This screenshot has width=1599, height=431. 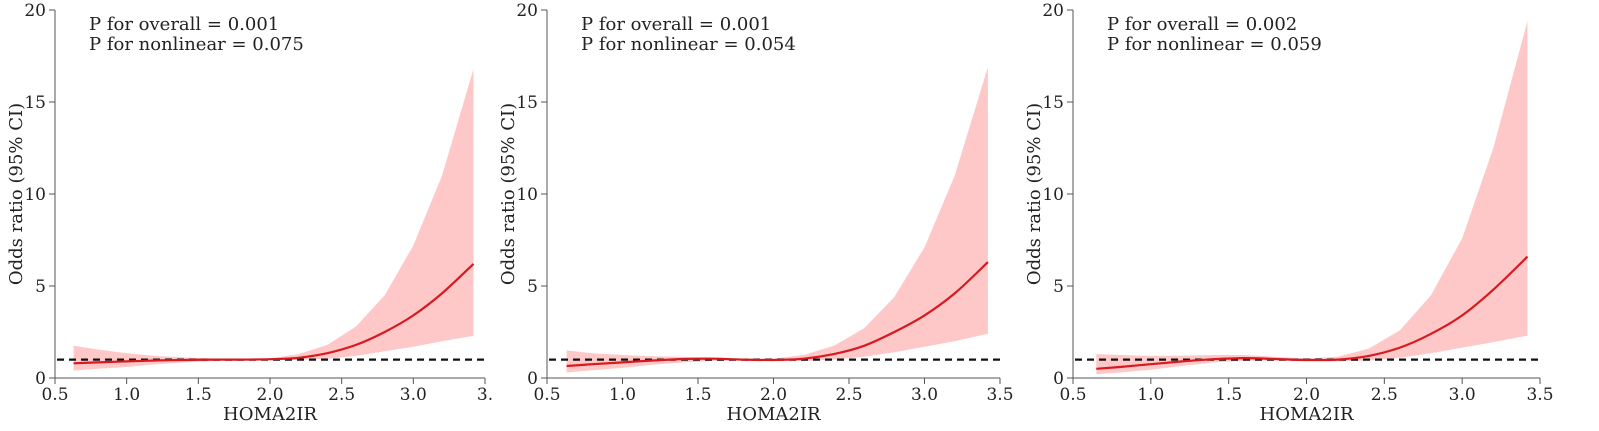 I want to click on p-value-annotation: P for overall = 0.002, so click(x=1202, y=24).